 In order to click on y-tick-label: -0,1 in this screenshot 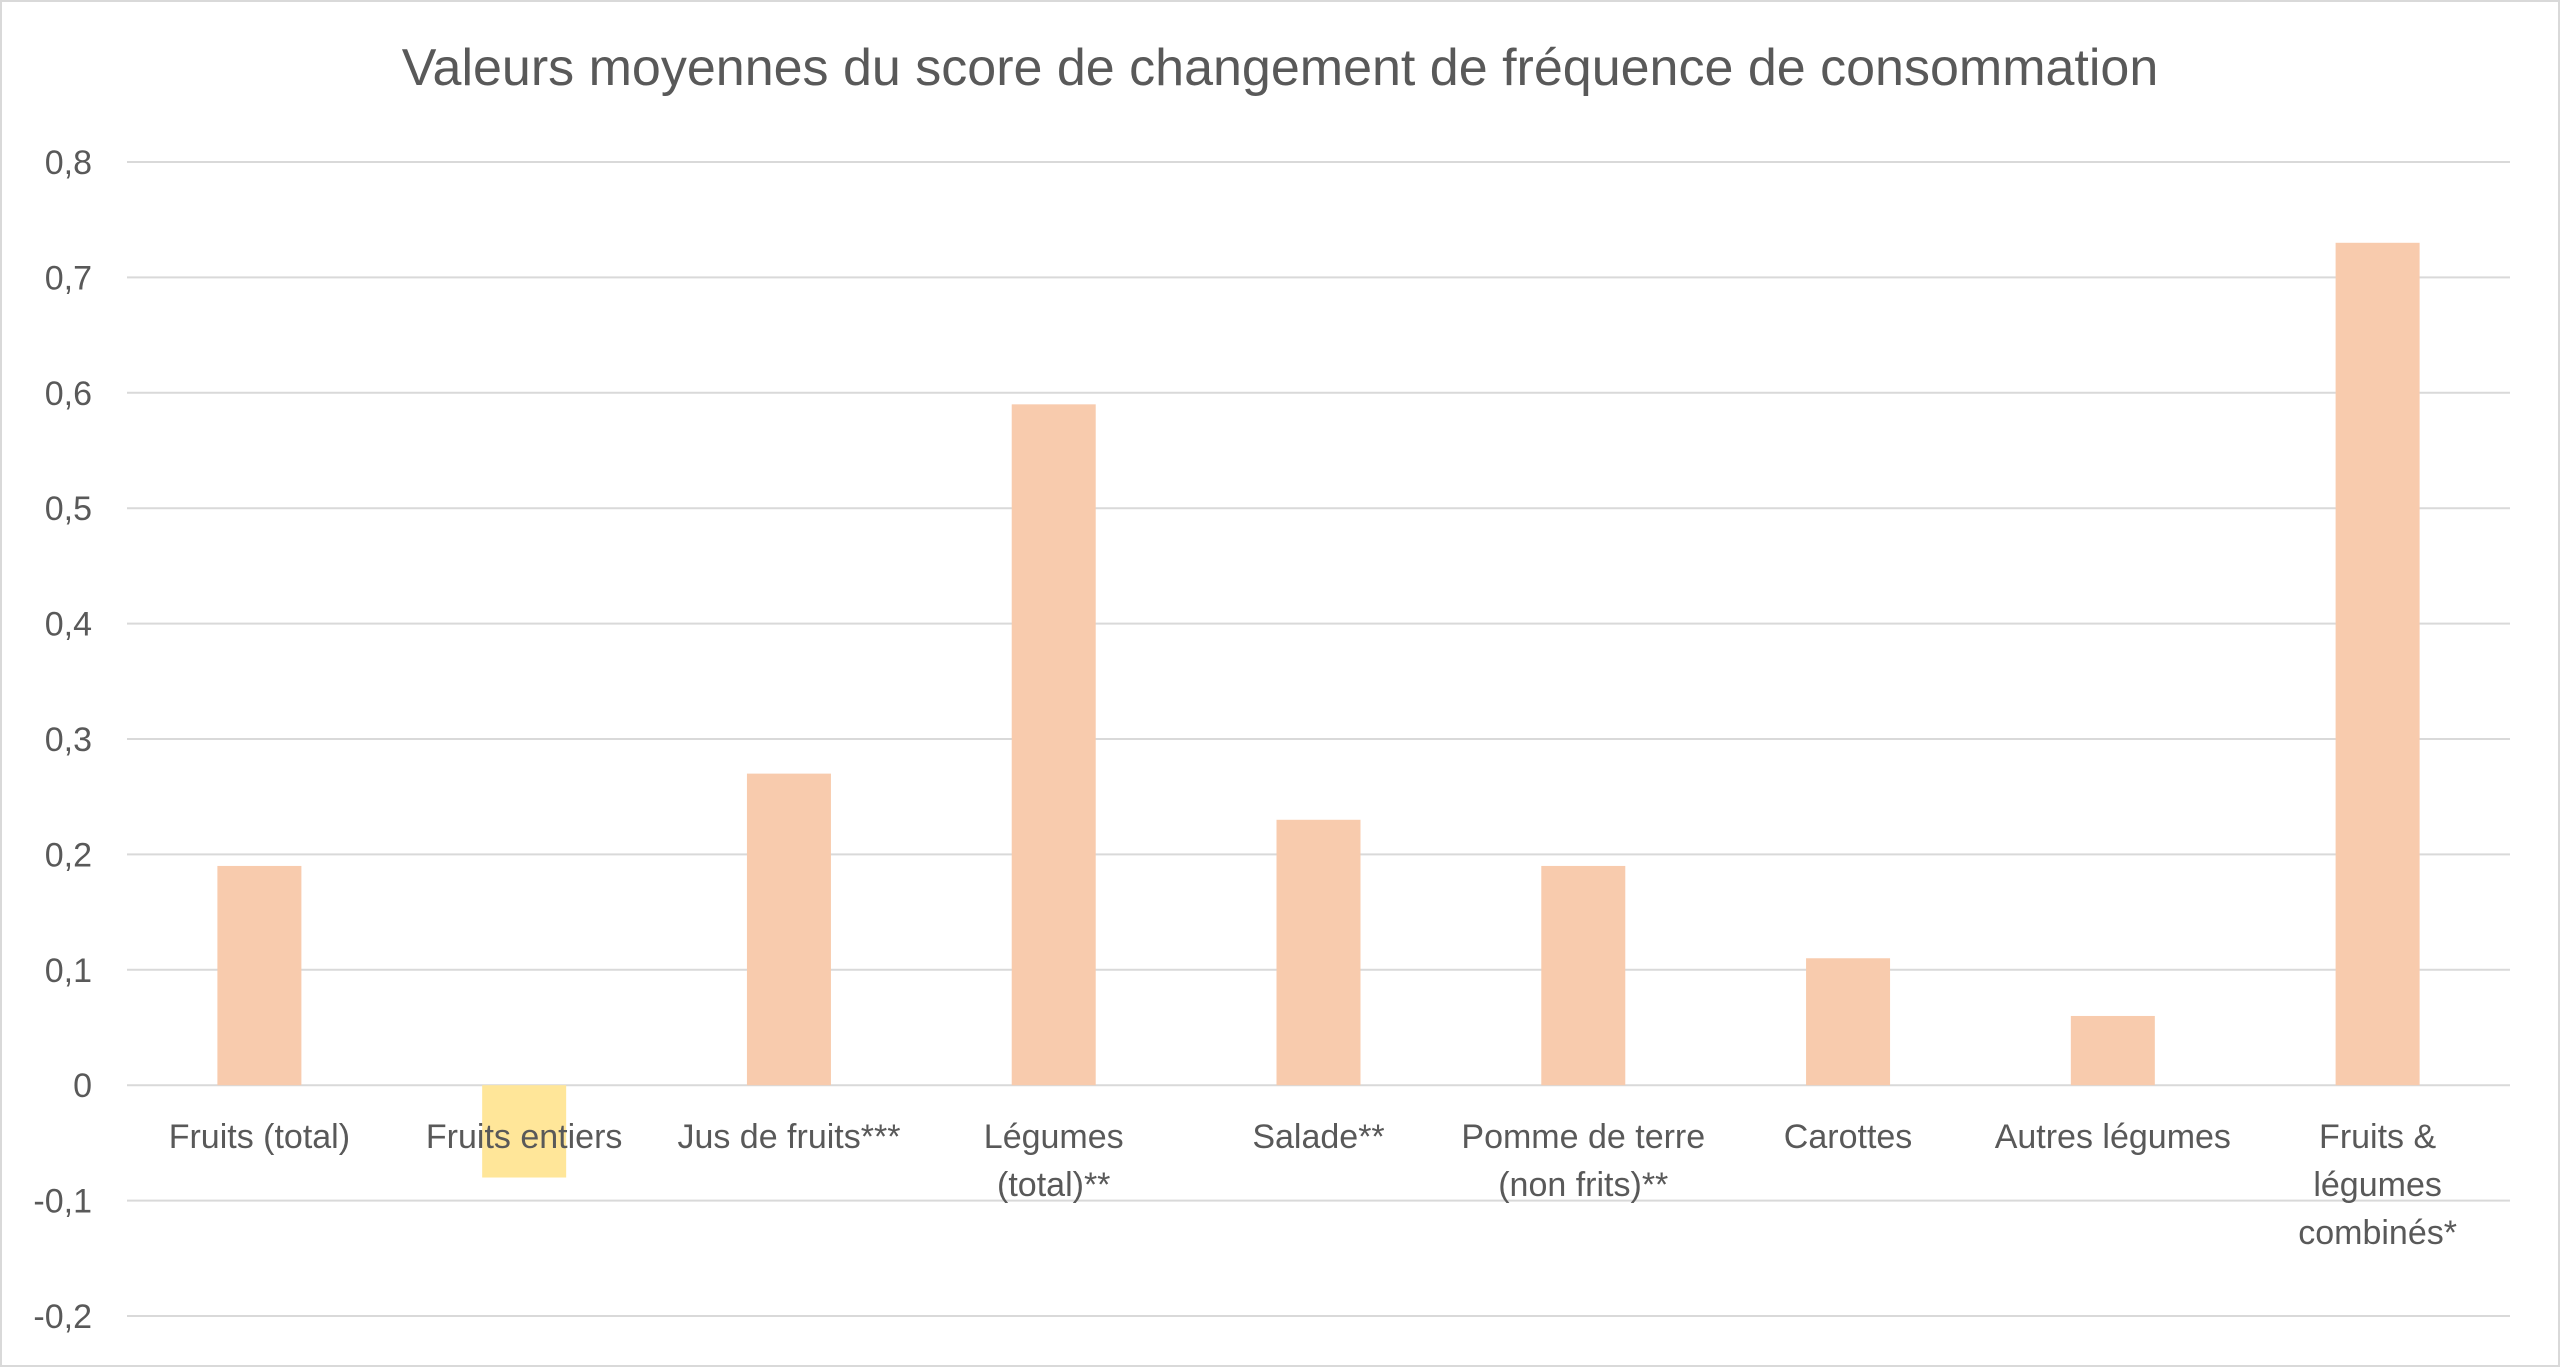, I will do `click(62, 1202)`.